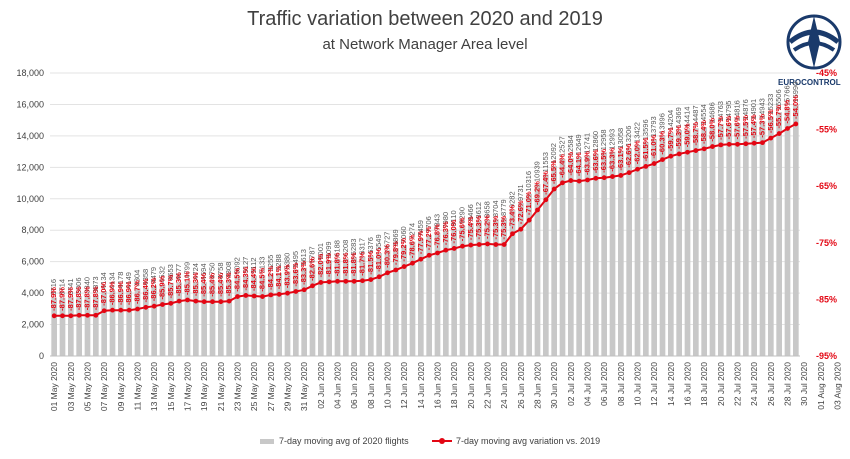 This screenshot has height=459, width=850. What do you see at coordinates (454, 385) in the screenshot?
I see `x-tick-label: 18 Jun 2020` at bounding box center [454, 385].